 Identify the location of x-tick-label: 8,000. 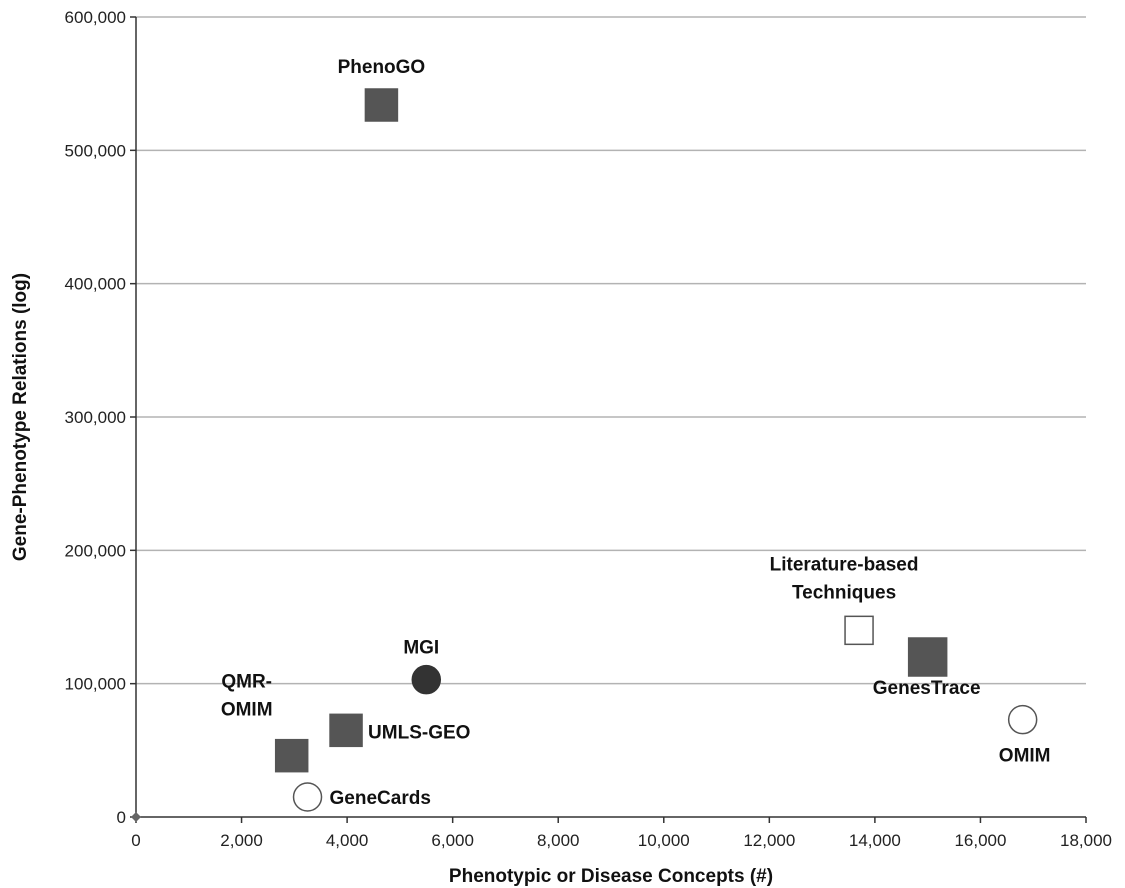
(558, 840).